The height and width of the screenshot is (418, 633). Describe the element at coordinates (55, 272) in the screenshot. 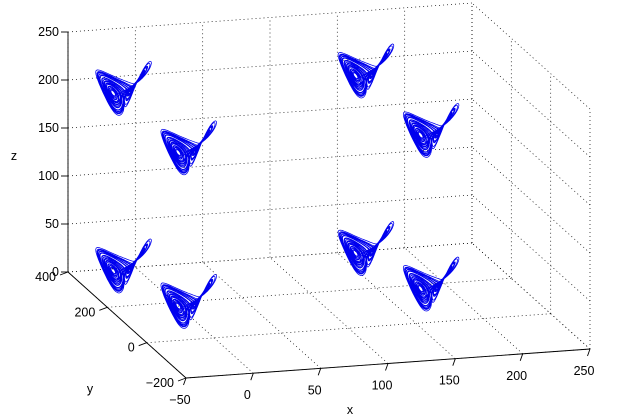

I see `z-tick-label: 0` at that location.